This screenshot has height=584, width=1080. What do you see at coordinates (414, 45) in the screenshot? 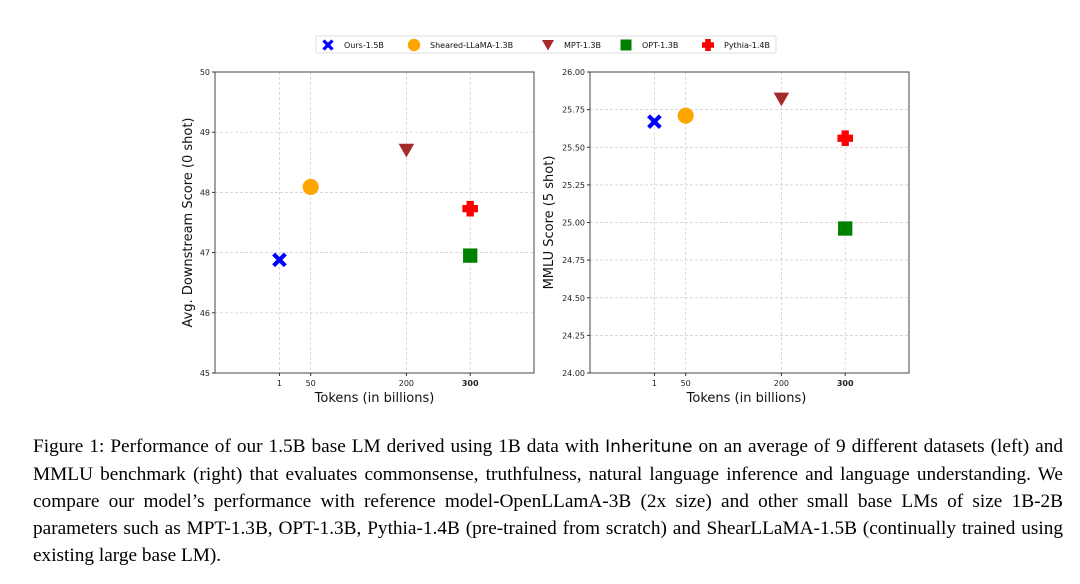
I see `legend-marker-circle-icon` at bounding box center [414, 45].